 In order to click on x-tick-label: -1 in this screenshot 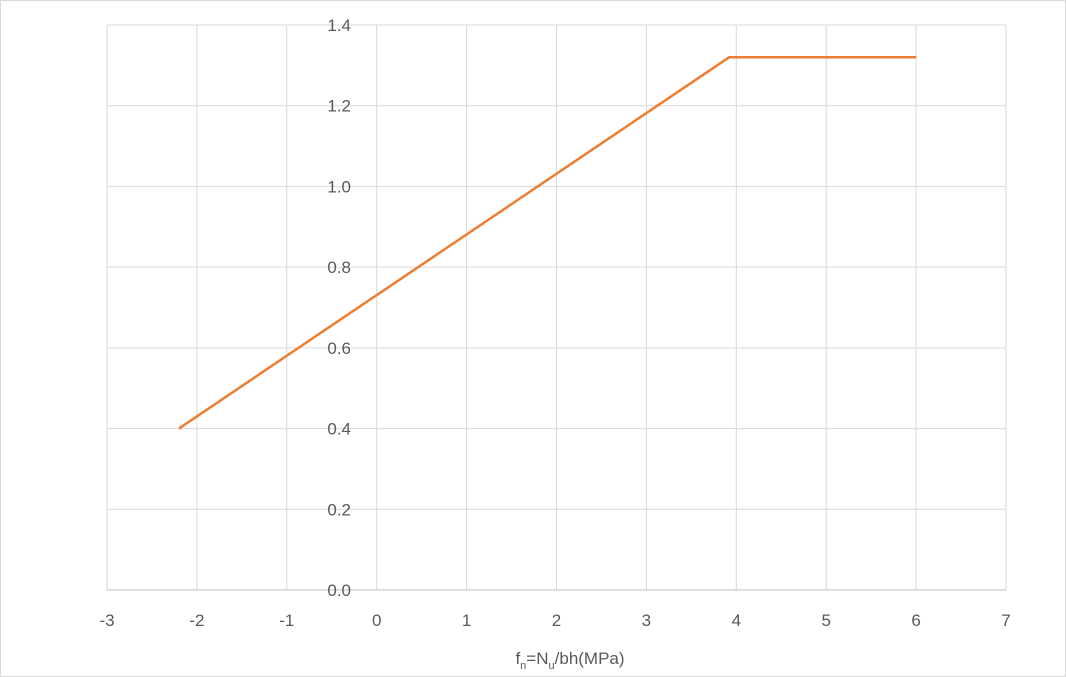, I will do `click(286, 620)`.